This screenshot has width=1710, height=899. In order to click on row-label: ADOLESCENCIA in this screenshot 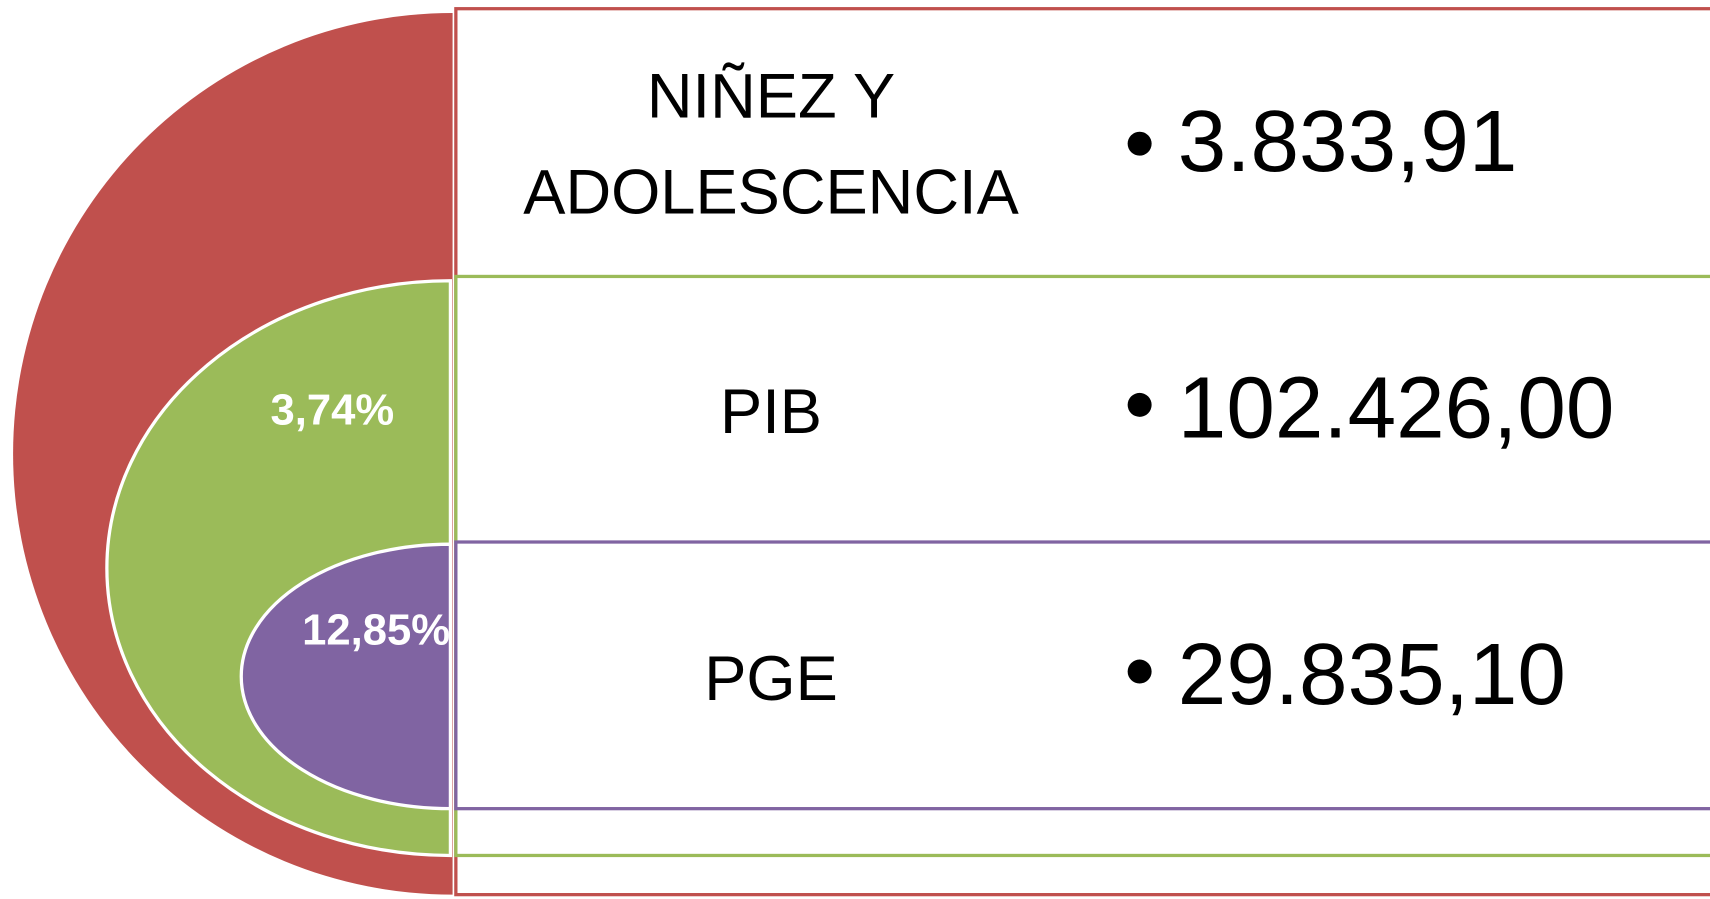, I will do `click(771, 192)`.